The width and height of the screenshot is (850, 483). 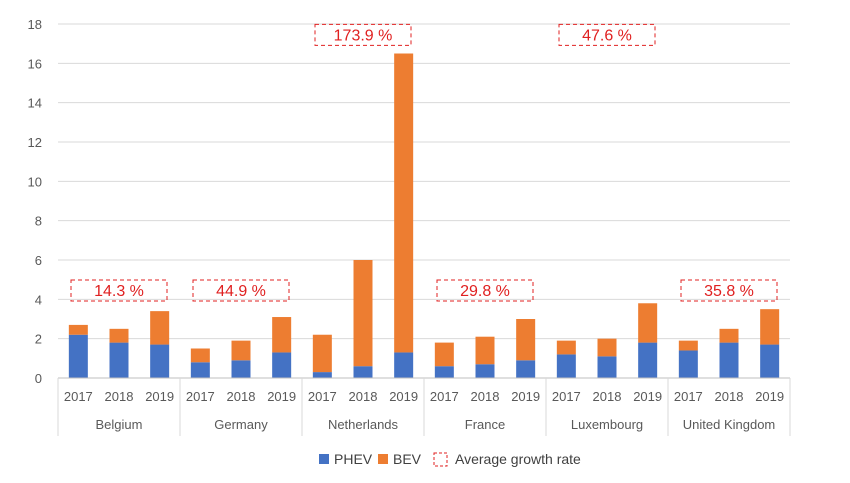 What do you see at coordinates (450, 459) in the screenshot?
I see `legend: PHEV BEV Average growth rate` at bounding box center [450, 459].